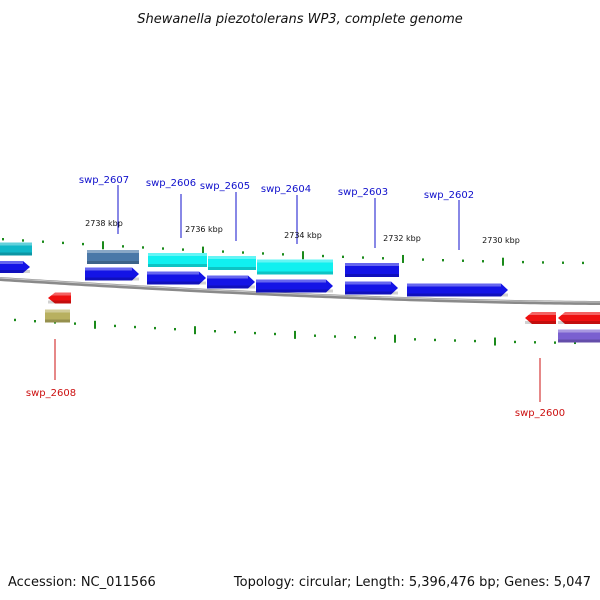 The image size is (600, 600). I want to click on gene-label: swp_2602, so click(449, 195).